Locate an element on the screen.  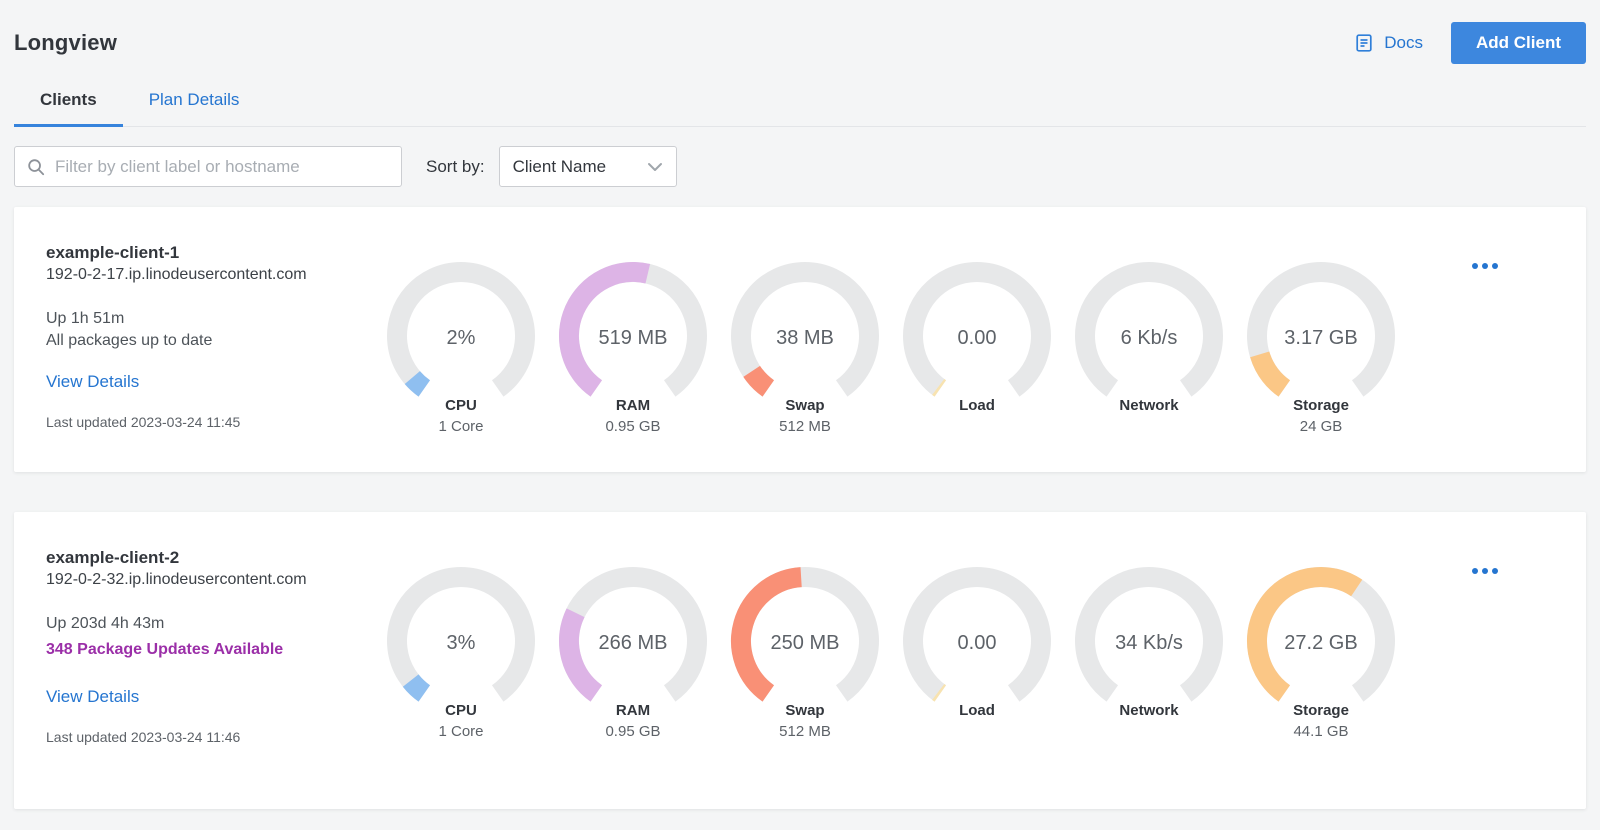
add-client-button: Add Client is located at coordinates (1518, 43).